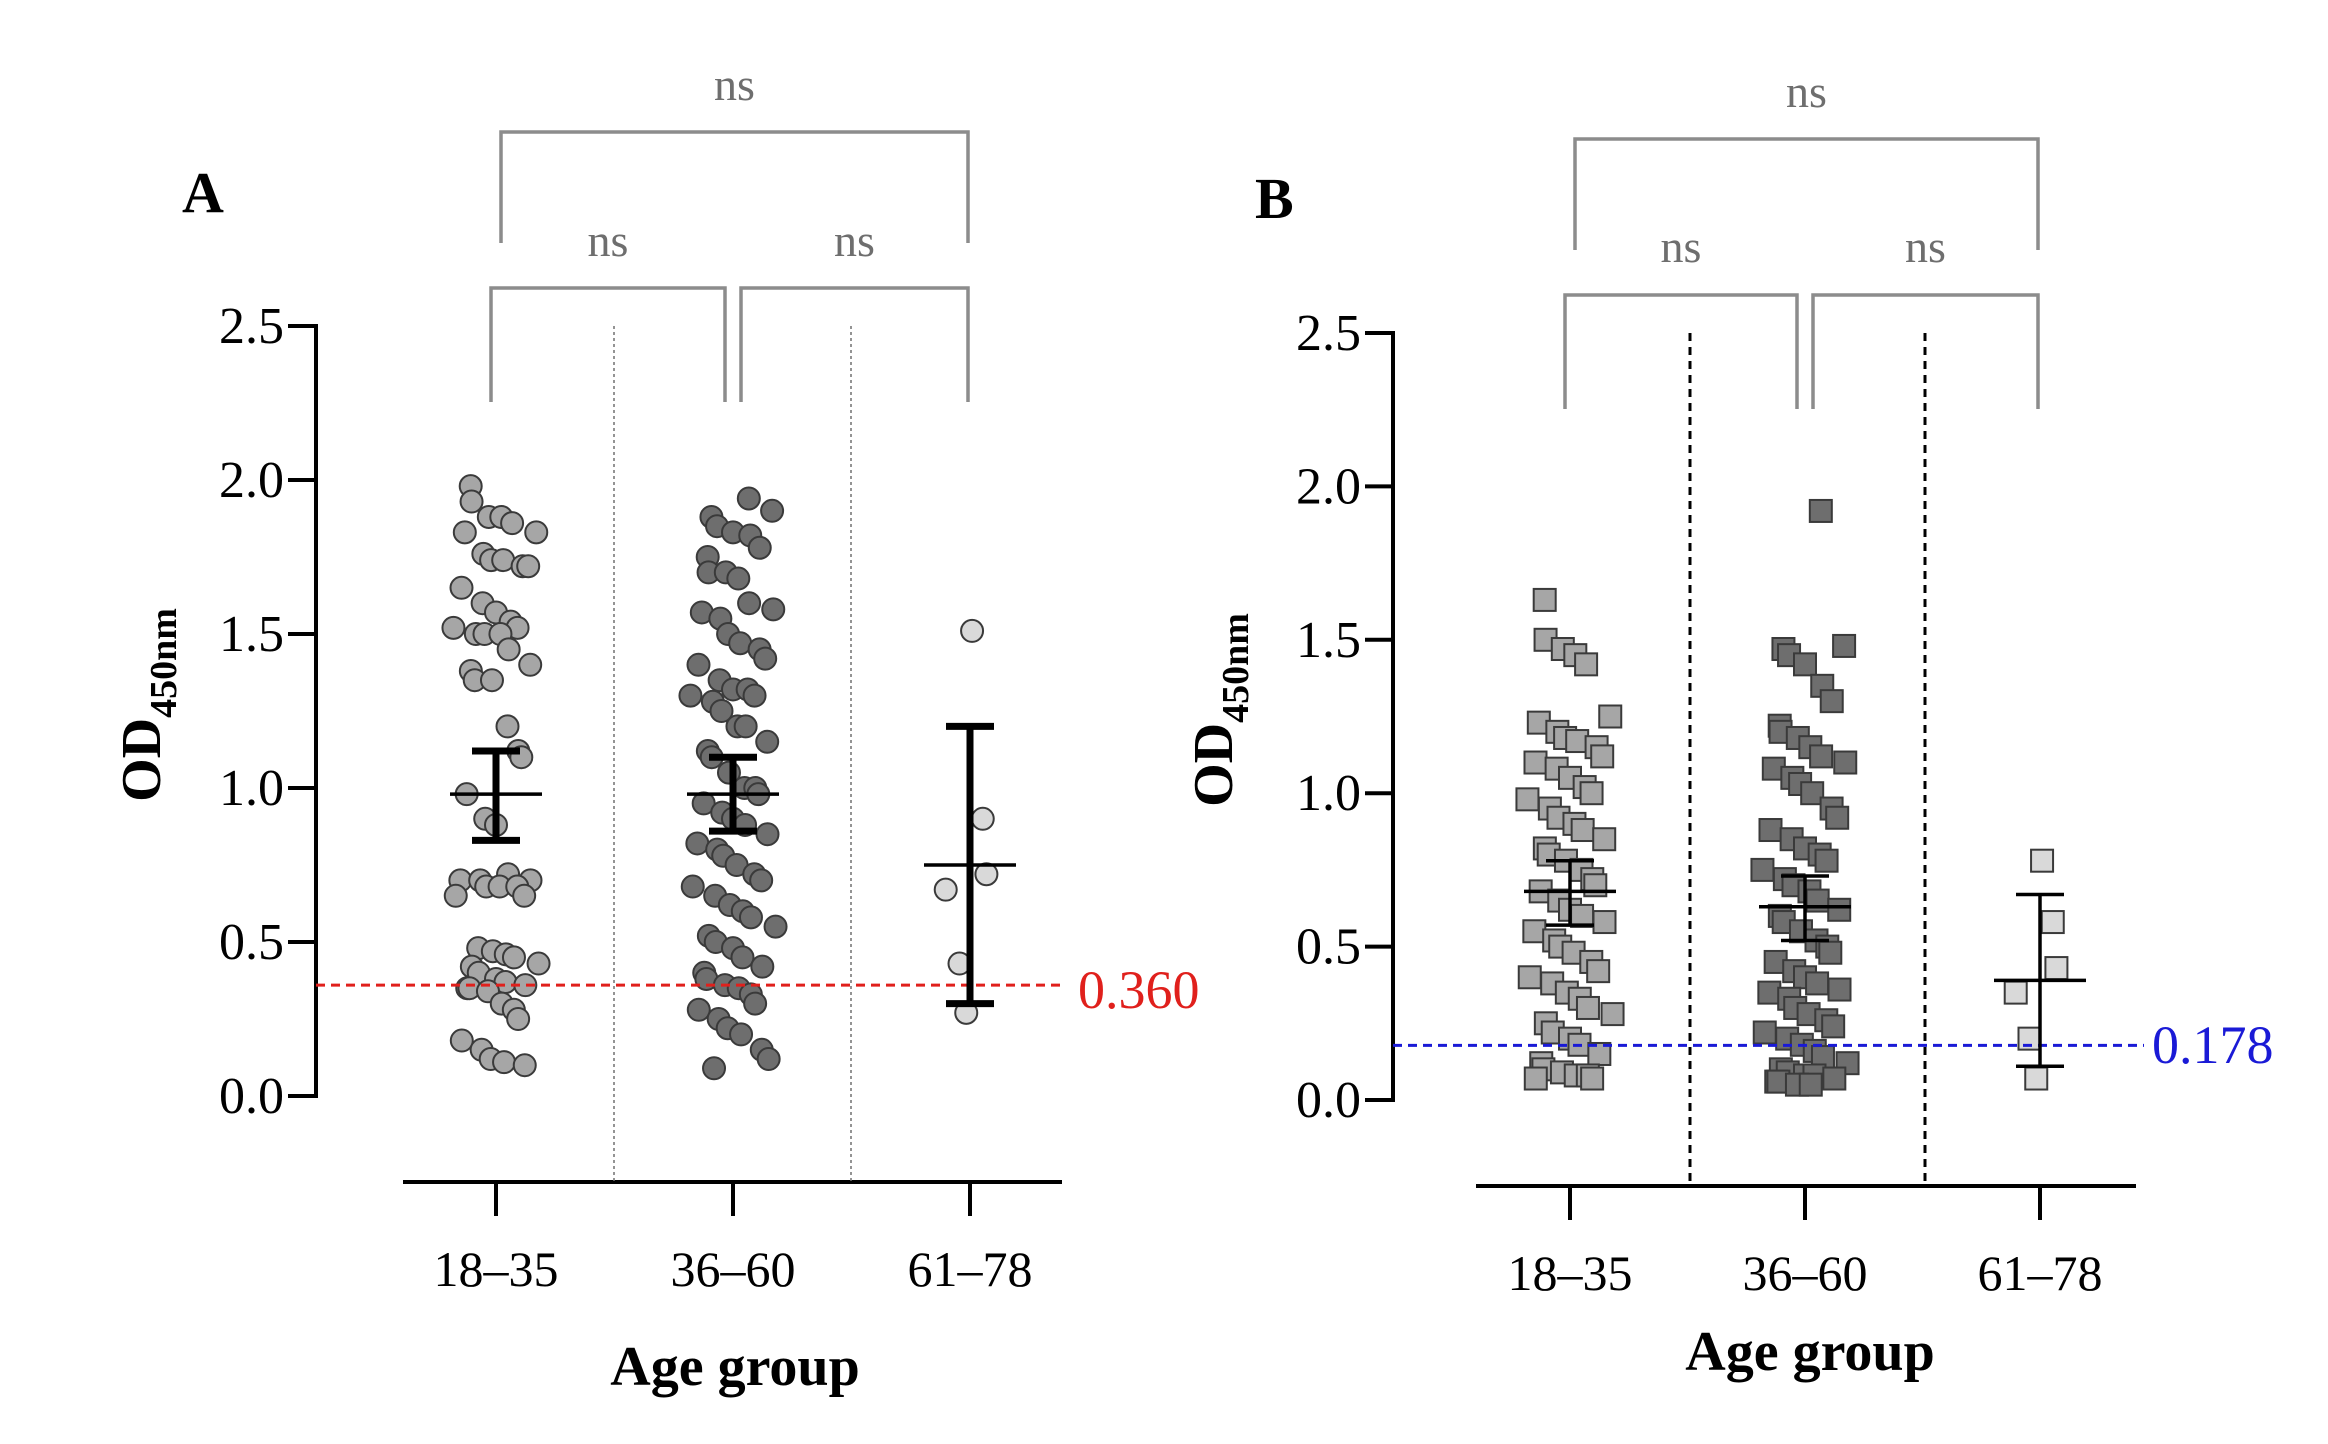  I want to click on y-axis-title-sub-a: 450nm, so click(164, 663).